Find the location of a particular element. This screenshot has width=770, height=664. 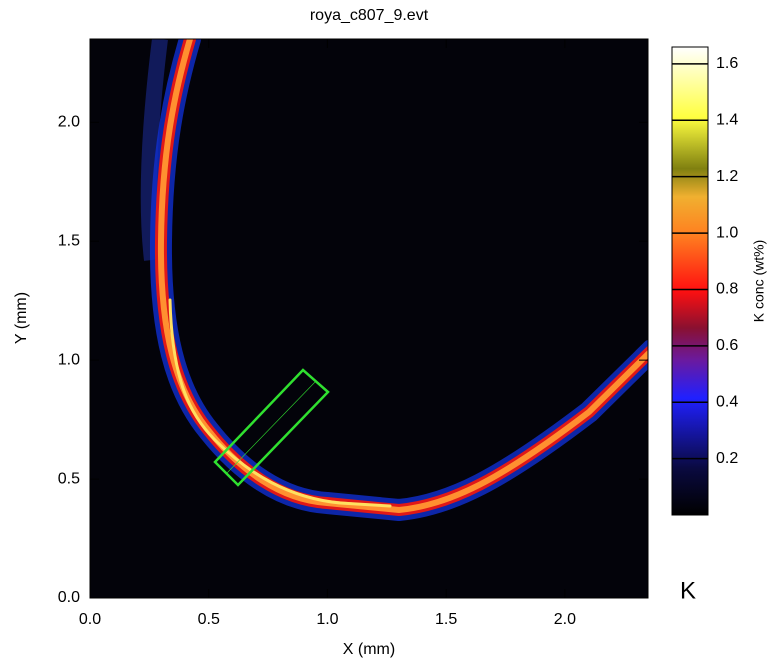

y-tick-label: 1.5 is located at coordinates (69, 240).